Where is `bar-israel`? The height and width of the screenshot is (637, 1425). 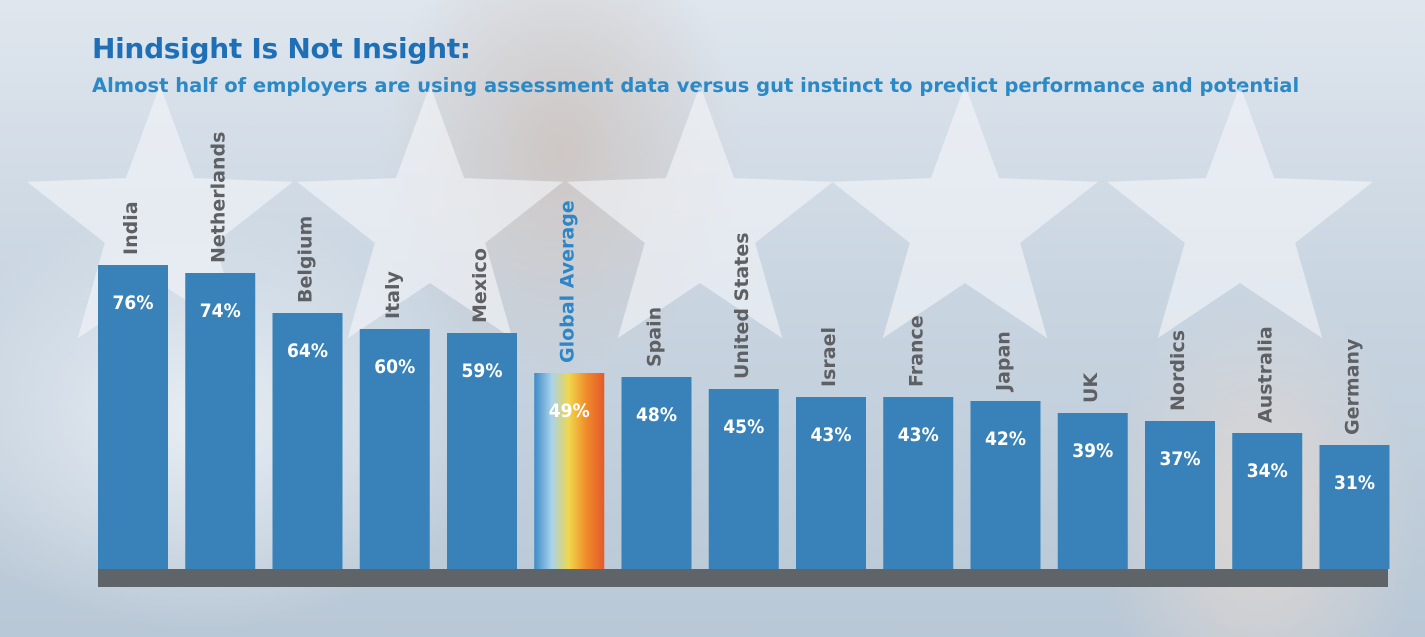 bar-israel is located at coordinates (831, 483).